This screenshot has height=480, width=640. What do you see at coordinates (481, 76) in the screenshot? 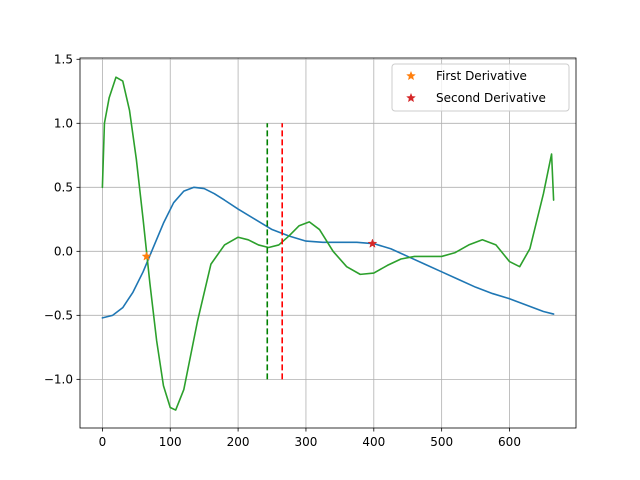
I see `legend-label-first-derivative: First Derivative` at bounding box center [481, 76].